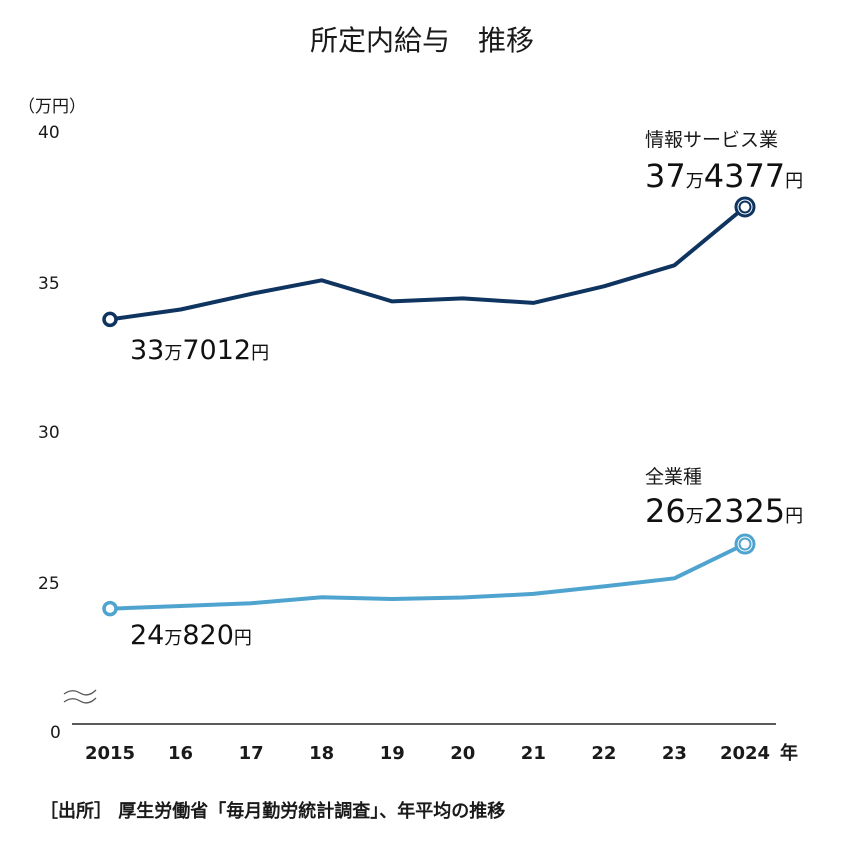 The image size is (856, 850). I want to click on y-tick-25: 25, so click(49, 584).